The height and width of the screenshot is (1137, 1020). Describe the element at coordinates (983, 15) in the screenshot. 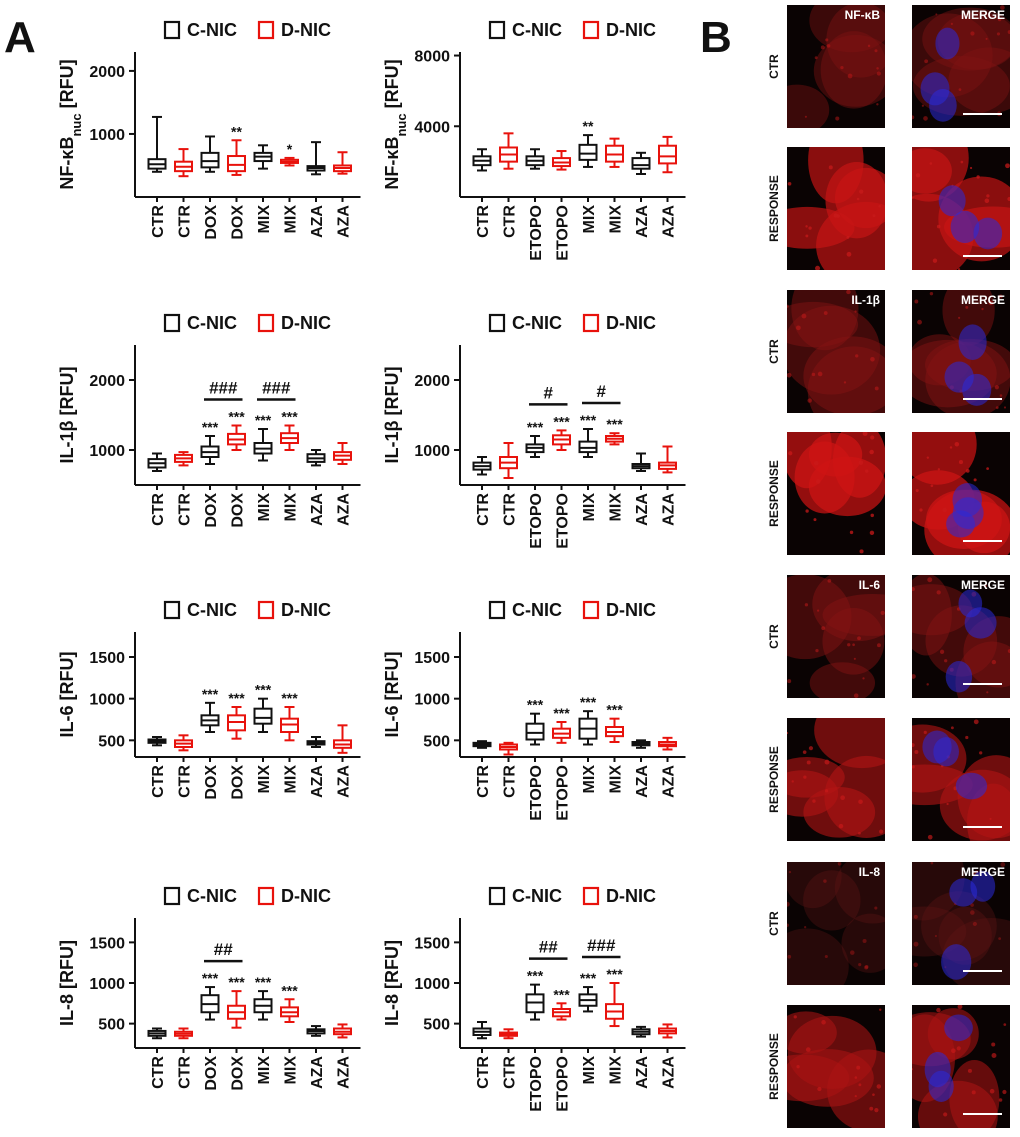

I see `merge-label: MERGE` at that location.